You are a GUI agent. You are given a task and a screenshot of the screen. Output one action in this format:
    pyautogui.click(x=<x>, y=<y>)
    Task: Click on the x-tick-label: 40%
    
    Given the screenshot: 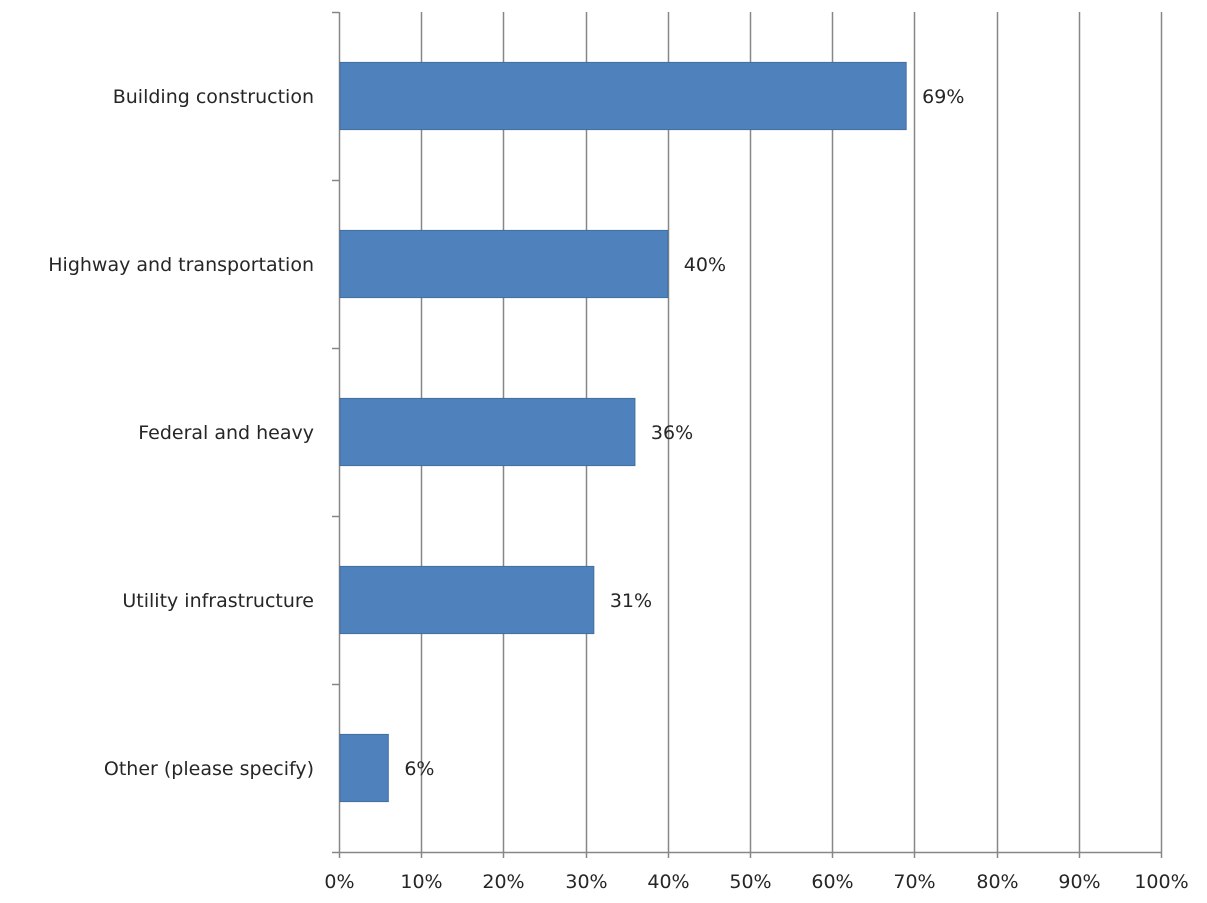 What is the action you would take?
    pyautogui.click(x=668, y=882)
    